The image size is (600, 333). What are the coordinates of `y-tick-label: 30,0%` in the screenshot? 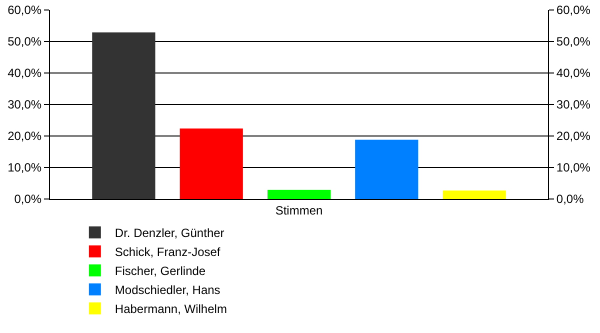 It's located at (25, 105).